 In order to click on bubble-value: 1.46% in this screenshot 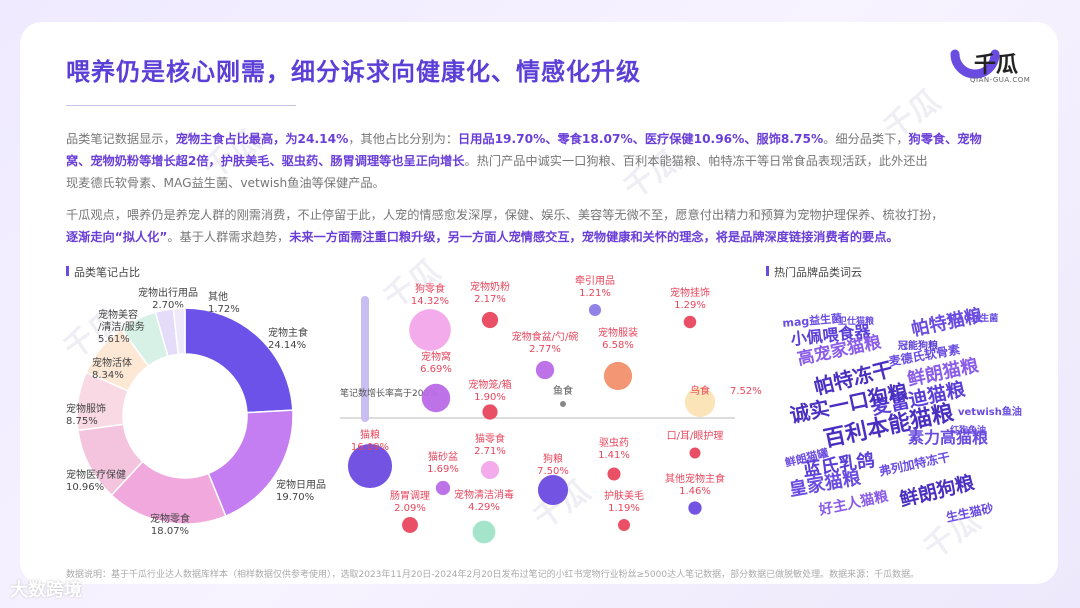, I will do `click(695, 491)`.